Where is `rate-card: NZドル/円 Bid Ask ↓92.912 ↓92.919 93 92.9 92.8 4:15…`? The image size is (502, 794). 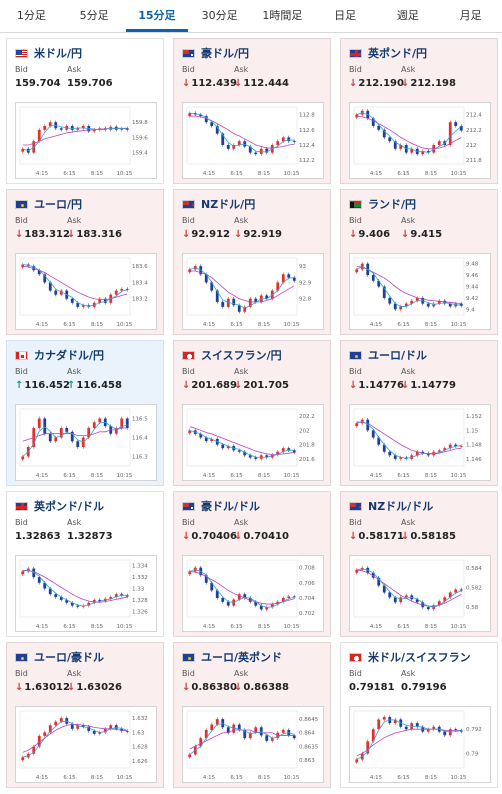 rate-card: NZドル/円 Bid Ask ↓92.912 ↓92.919 93 92.9 92.8 4:15… is located at coordinates (252, 262).